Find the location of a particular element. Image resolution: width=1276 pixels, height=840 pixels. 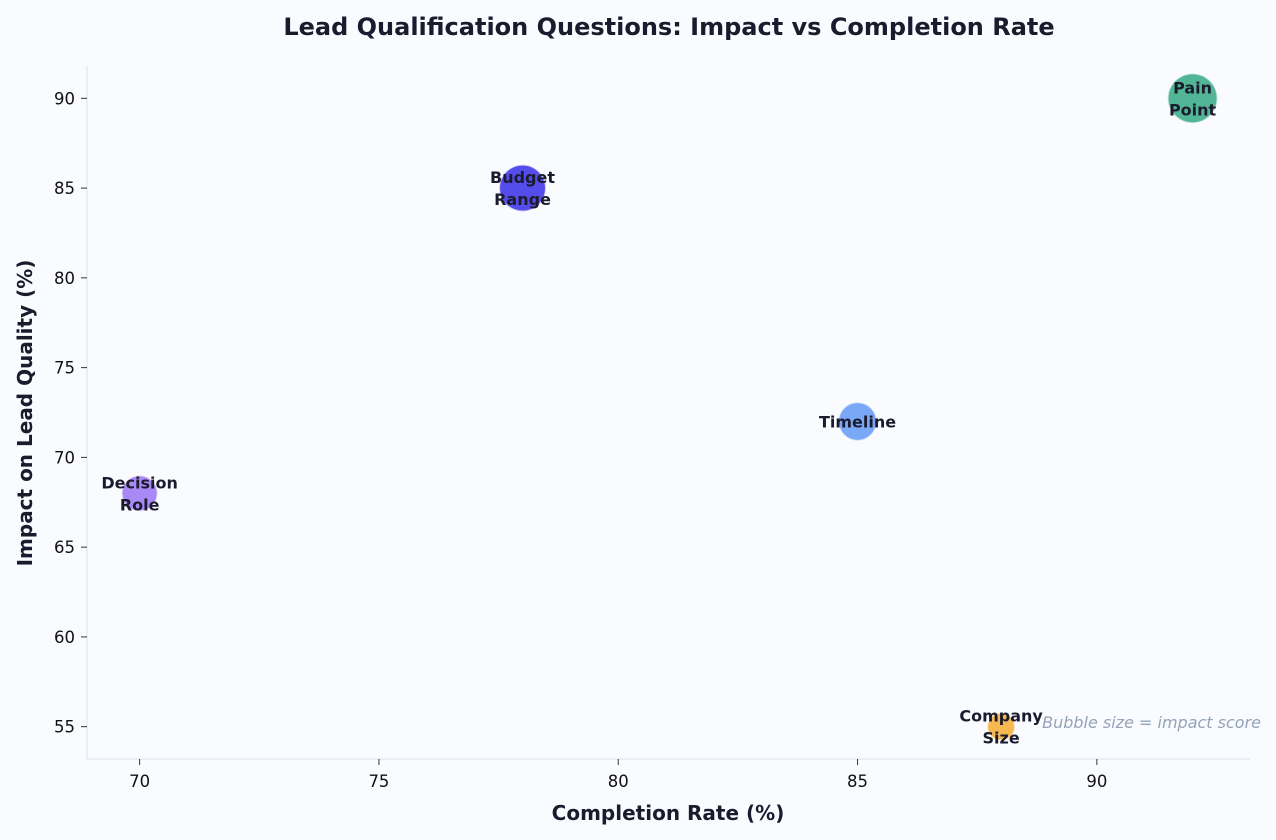

x-axis-label: Completion Rate (%) is located at coordinates (668, 813).